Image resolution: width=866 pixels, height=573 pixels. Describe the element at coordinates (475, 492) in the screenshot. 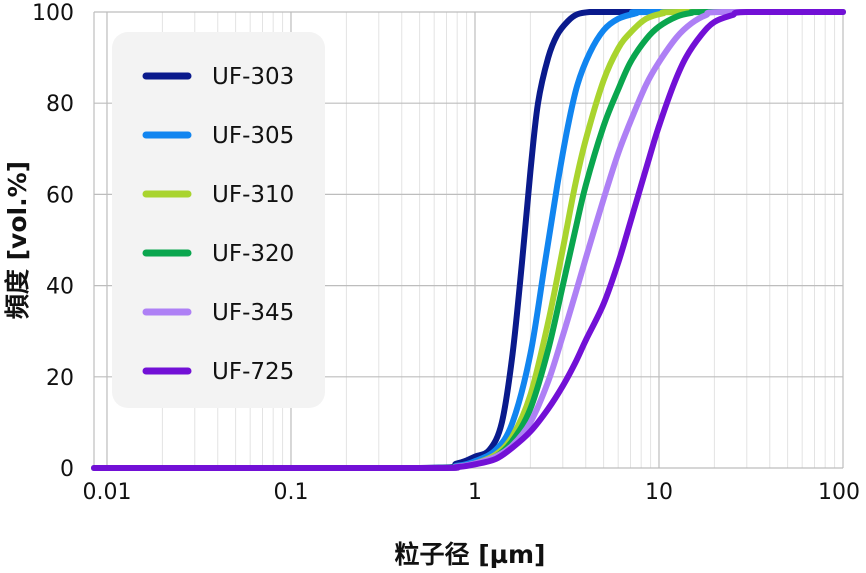

I see `x-tick-label: 1` at that location.